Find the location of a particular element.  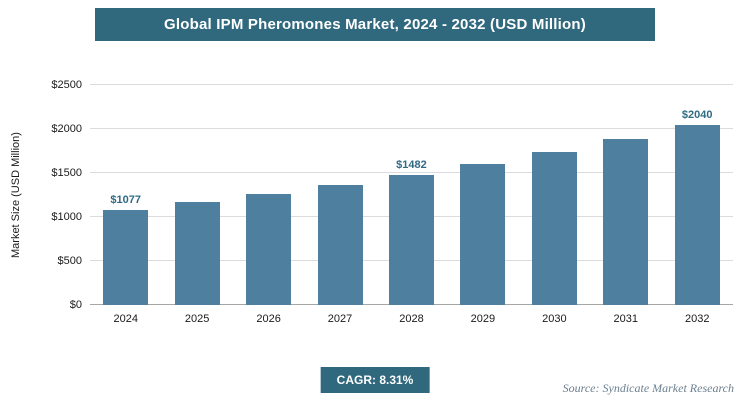

bar-2026 is located at coordinates (269, 249).